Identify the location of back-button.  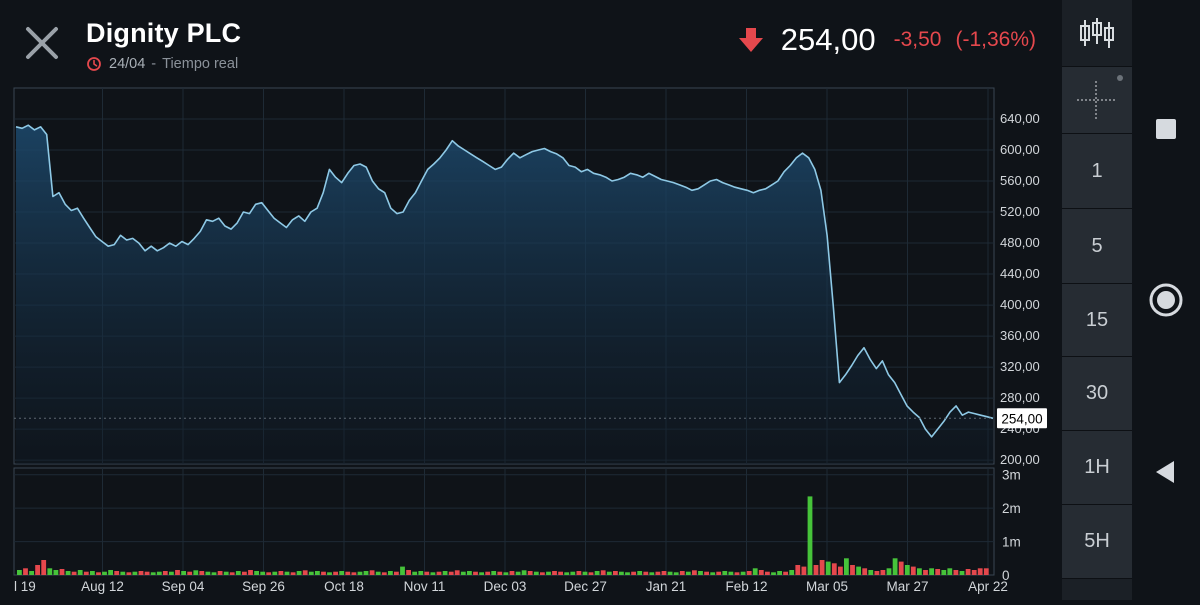
(1166, 472).